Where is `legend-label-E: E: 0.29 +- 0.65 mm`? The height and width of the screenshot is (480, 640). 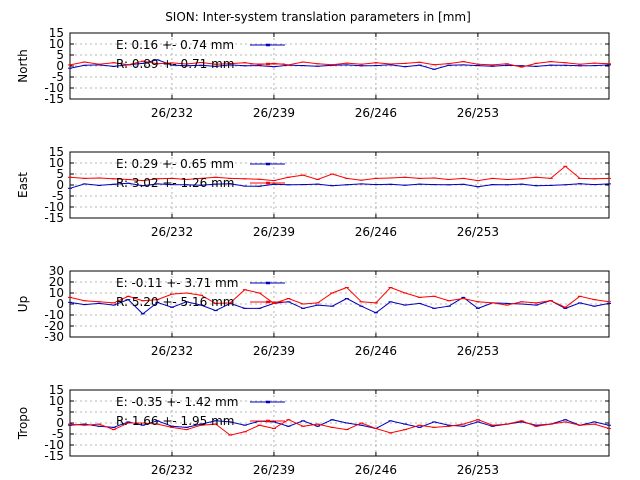
legend-label-E: E: 0.29 +- 0.65 mm is located at coordinates (175, 164).